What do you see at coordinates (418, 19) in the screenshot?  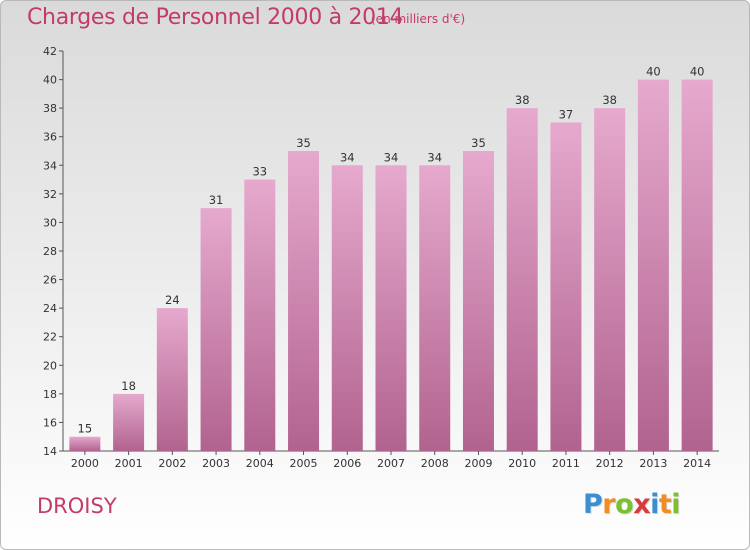 I see `chart-unit-subtitle: (en milliers d'€)` at bounding box center [418, 19].